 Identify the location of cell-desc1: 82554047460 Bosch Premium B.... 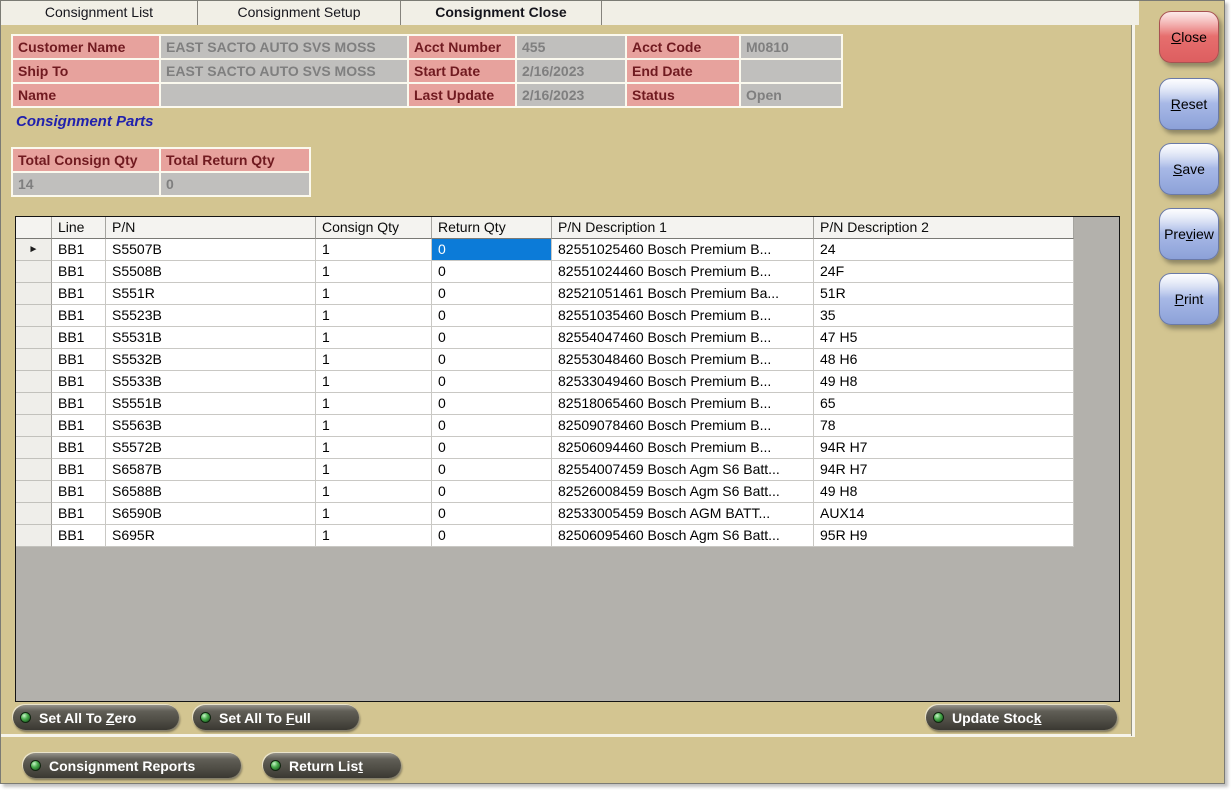
(683, 338).